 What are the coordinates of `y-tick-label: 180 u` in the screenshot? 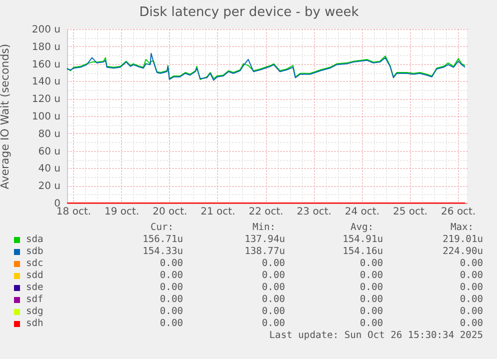 It's located at (46, 47).